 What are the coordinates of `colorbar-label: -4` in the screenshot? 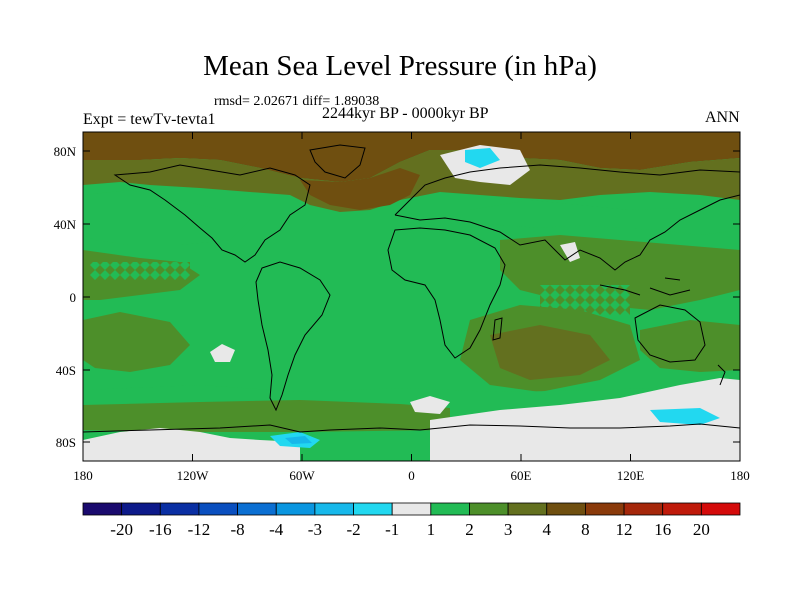 It's located at (276, 529).